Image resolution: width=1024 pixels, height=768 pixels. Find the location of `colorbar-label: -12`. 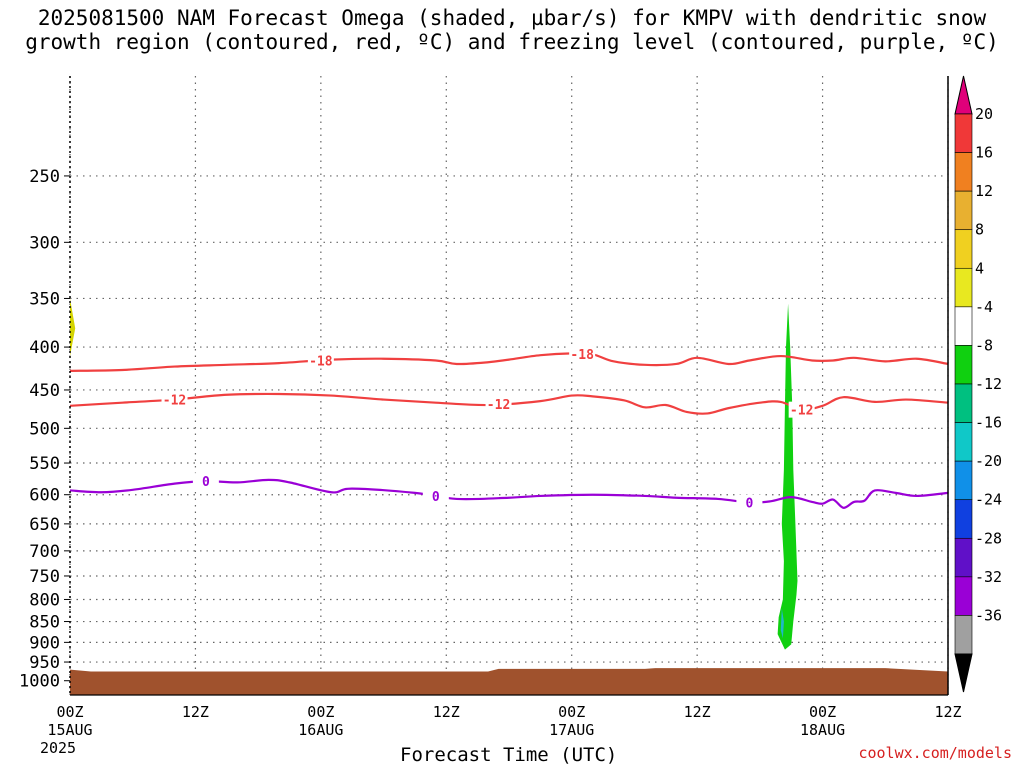

colorbar-label: -12 is located at coordinates (988, 384).